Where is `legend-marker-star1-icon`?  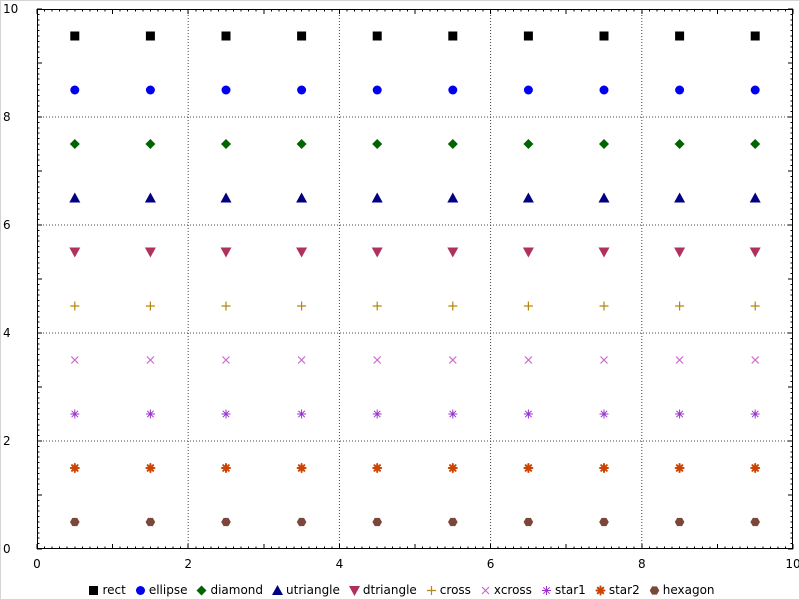 legend-marker-star1-icon is located at coordinates (546, 590).